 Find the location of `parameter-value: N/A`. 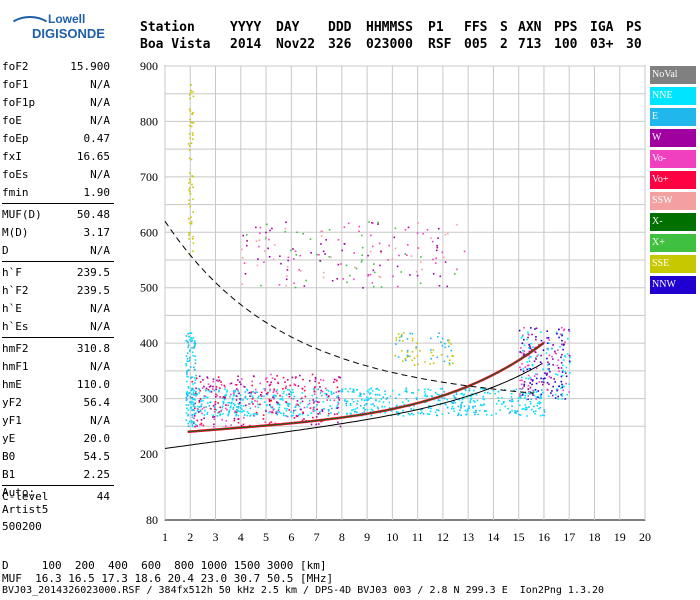

parameter-value: N/A is located at coordinates (100, 366).